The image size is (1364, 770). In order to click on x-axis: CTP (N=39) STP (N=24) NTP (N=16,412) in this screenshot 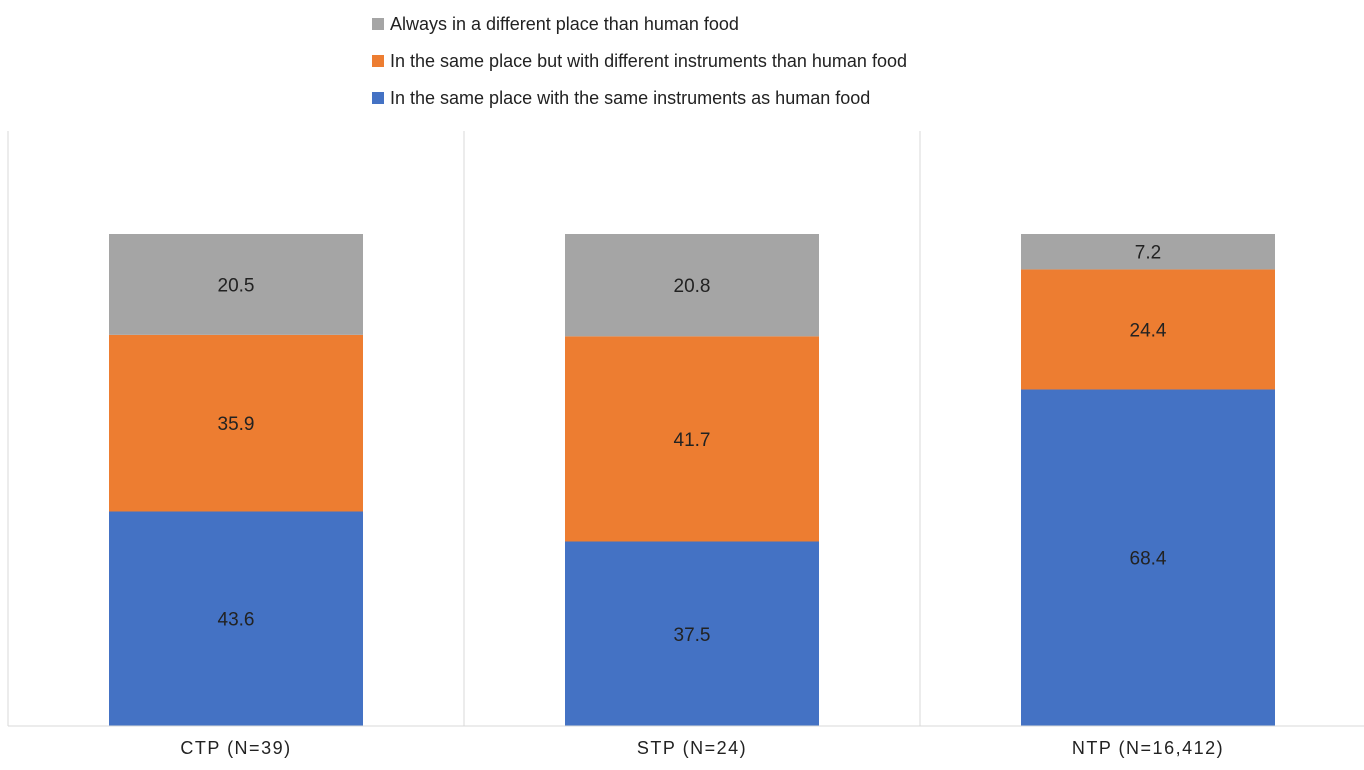, I will do `click(686, 741)`.